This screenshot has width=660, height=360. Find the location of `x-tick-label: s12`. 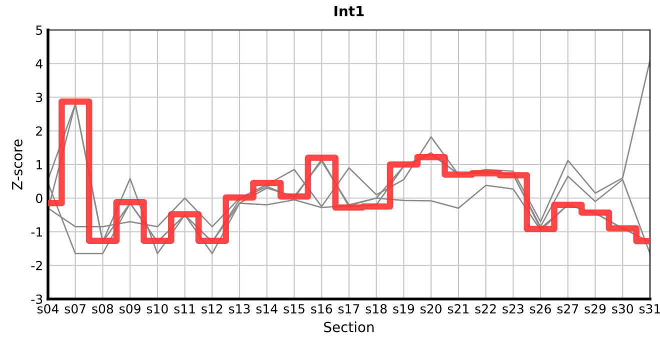

x-tick-label: s12 is located at coordinates (212, 309).